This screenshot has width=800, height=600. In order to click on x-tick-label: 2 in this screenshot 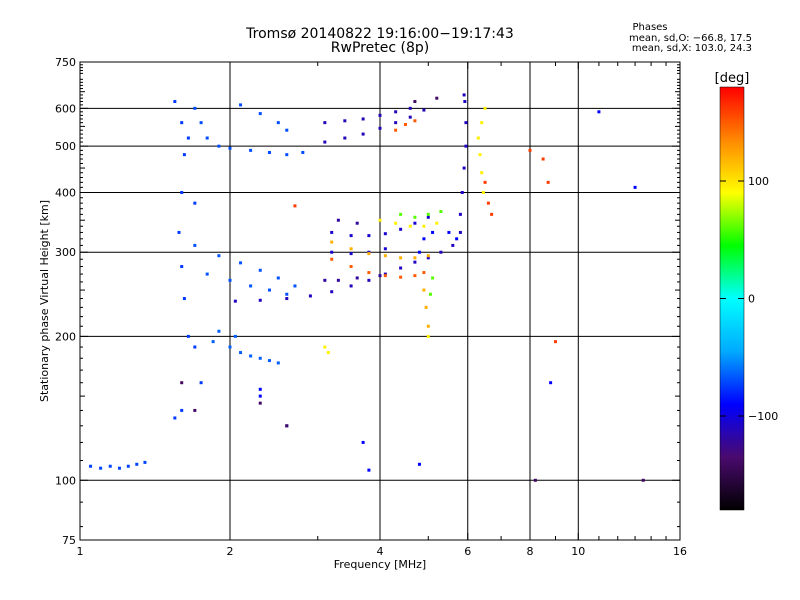, I will do `click(230, 551)`.